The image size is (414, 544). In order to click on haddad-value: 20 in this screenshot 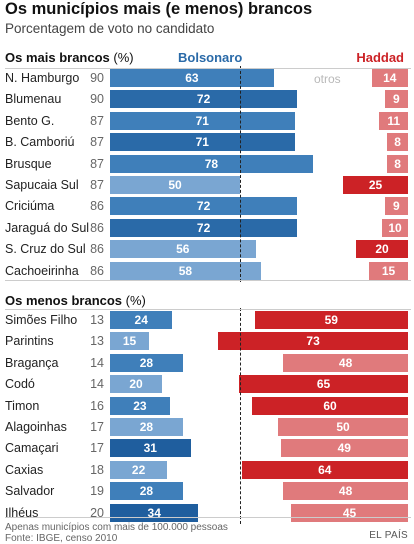, I will do `click(382, 249)`.